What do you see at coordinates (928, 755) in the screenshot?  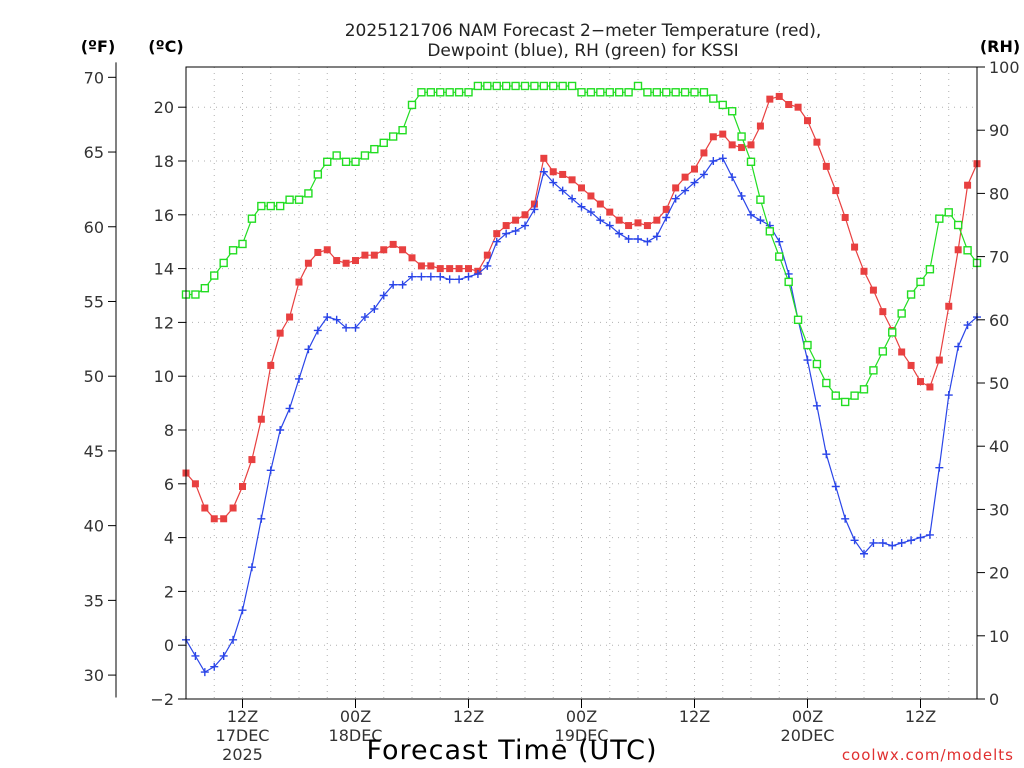 I see `credit-text: coolwx.com/modelts` at bounding box center [928, 755].